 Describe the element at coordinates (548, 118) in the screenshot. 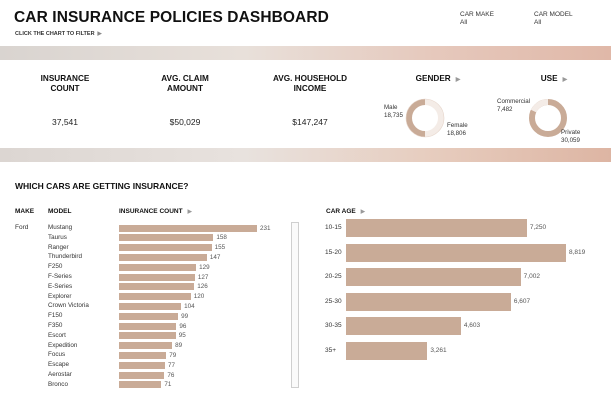

I see `use-donut-chart` at that location.